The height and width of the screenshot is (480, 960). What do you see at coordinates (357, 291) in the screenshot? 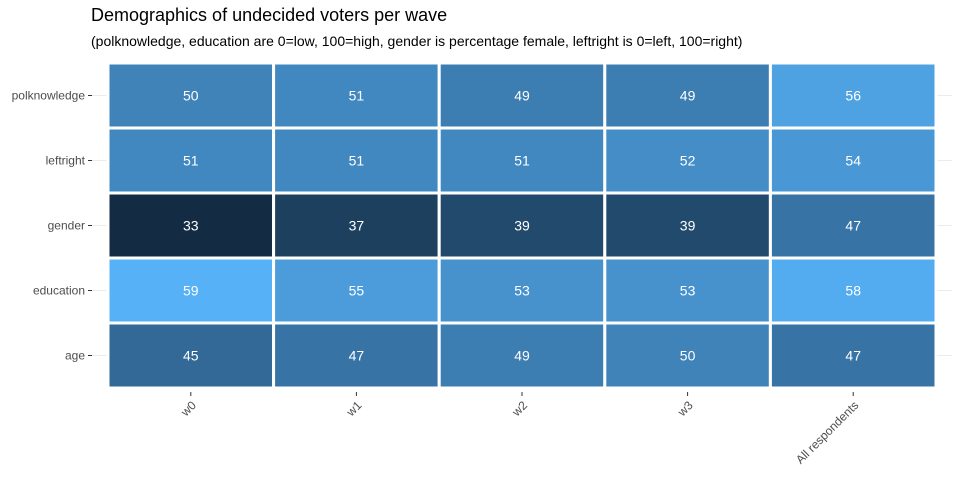
I see `cell-value-label: 55` at bounding box center [357, 291].